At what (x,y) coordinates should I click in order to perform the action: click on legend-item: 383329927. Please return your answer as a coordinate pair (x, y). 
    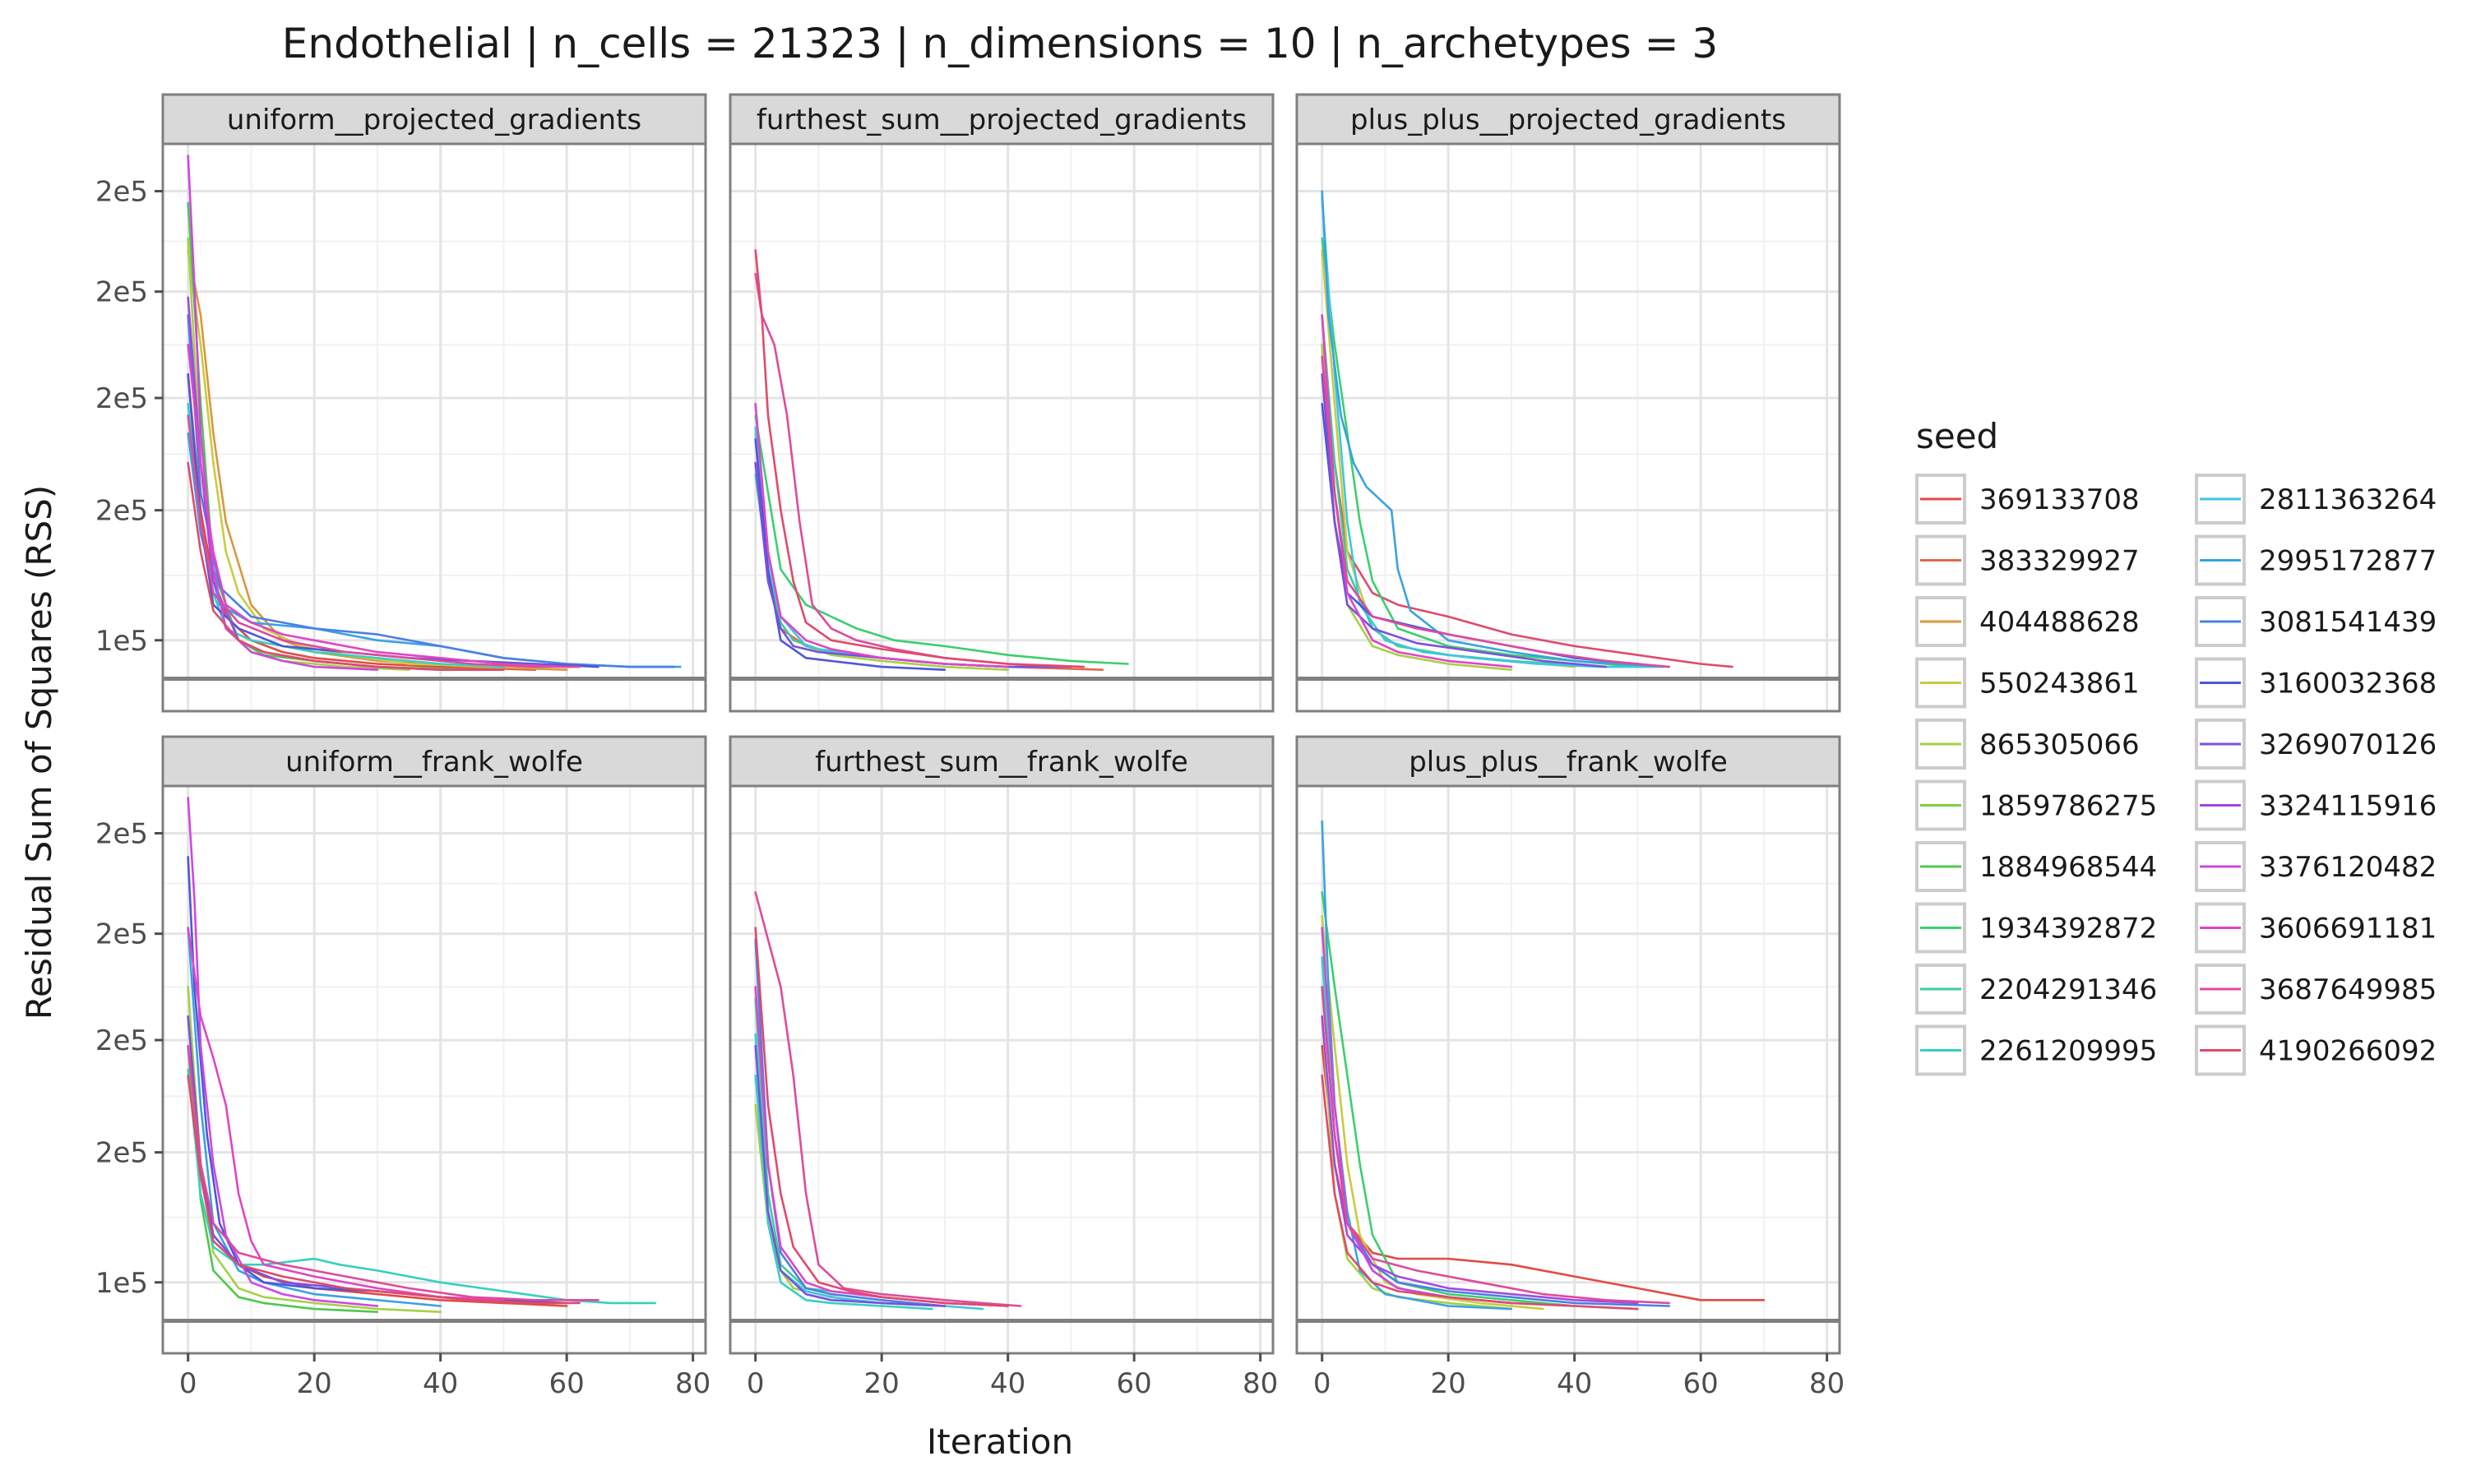
    Looking at the image, I should click on (2027, 560).